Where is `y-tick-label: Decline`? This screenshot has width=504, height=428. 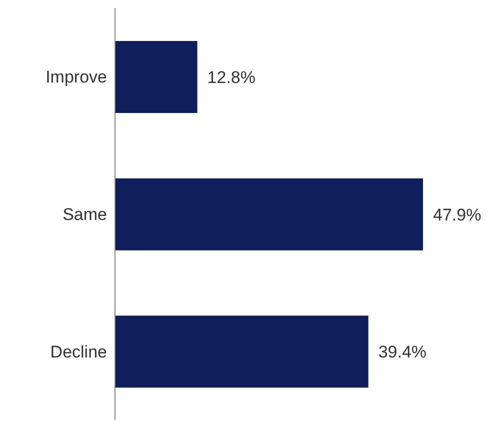
y-tick-label: Decline is located at coordinates (78, 352).